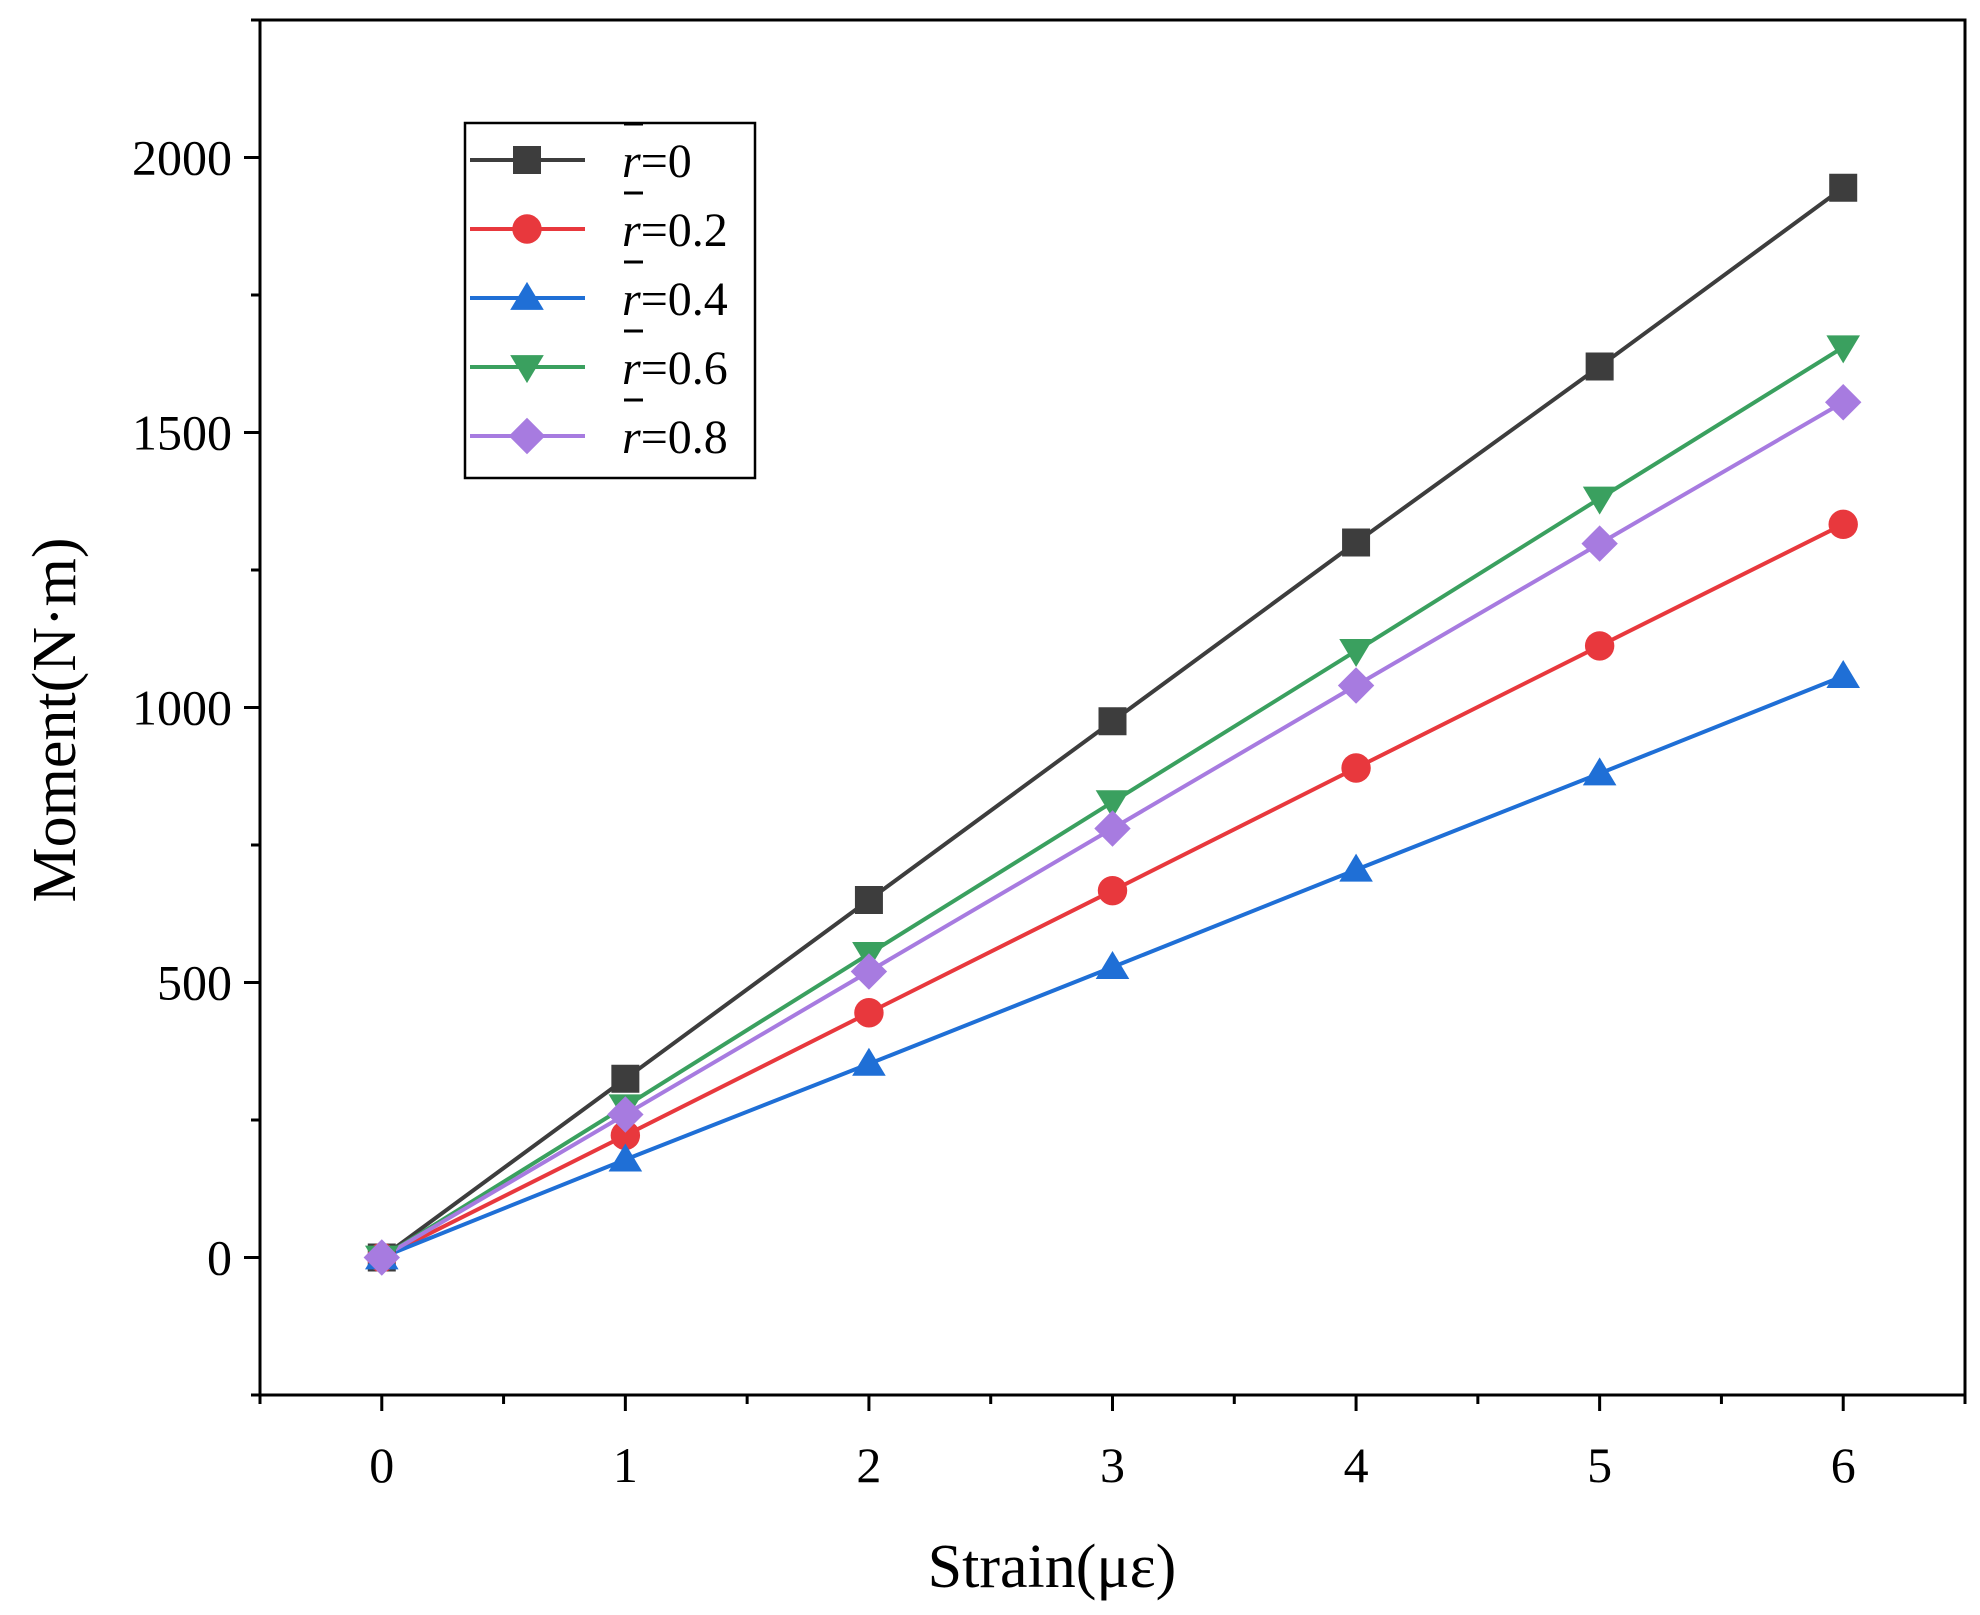 This screenshot has height=1615, width=1980. I want to click on x-tick-label: 5, so click(1599, 1465).